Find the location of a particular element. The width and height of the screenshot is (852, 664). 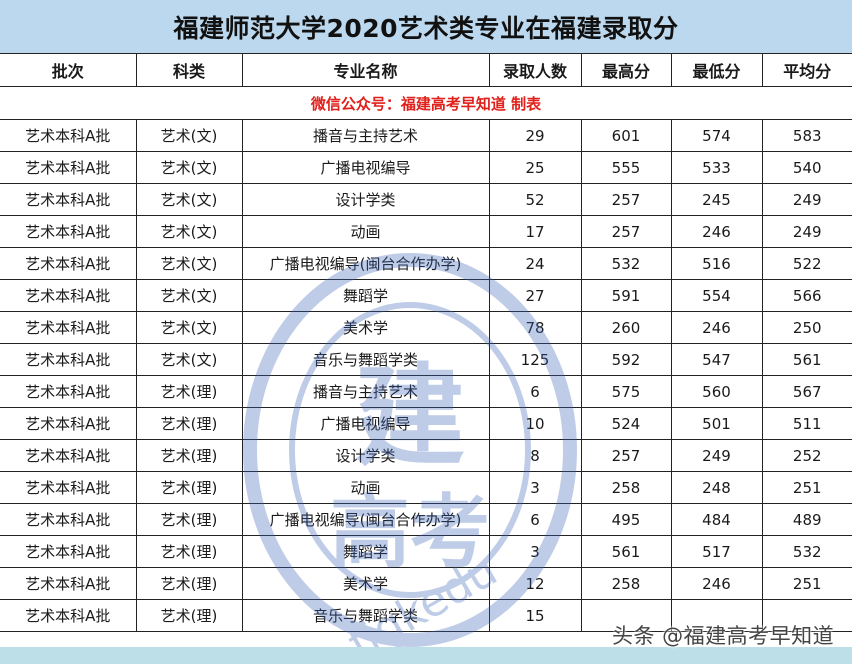

cell-avg-score: 583 is located at coordinates (806, 135).